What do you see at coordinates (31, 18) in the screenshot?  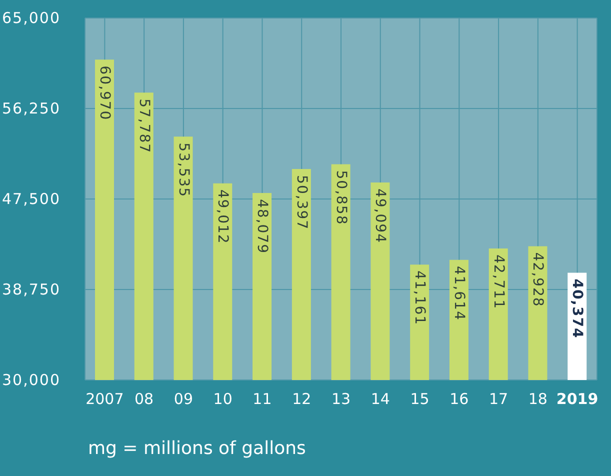 I see `y-tick-label: 65,000` at bounding box center [31, 18].